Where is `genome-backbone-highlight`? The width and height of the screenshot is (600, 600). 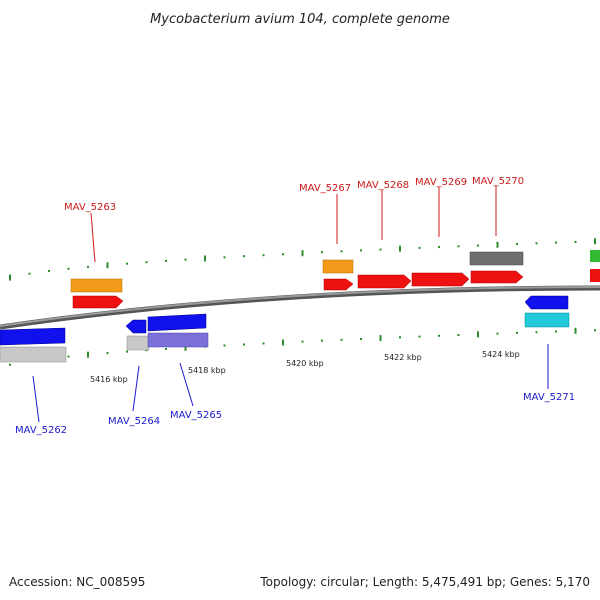
genome-backbone-highlight is located at coordinates (300, 306).